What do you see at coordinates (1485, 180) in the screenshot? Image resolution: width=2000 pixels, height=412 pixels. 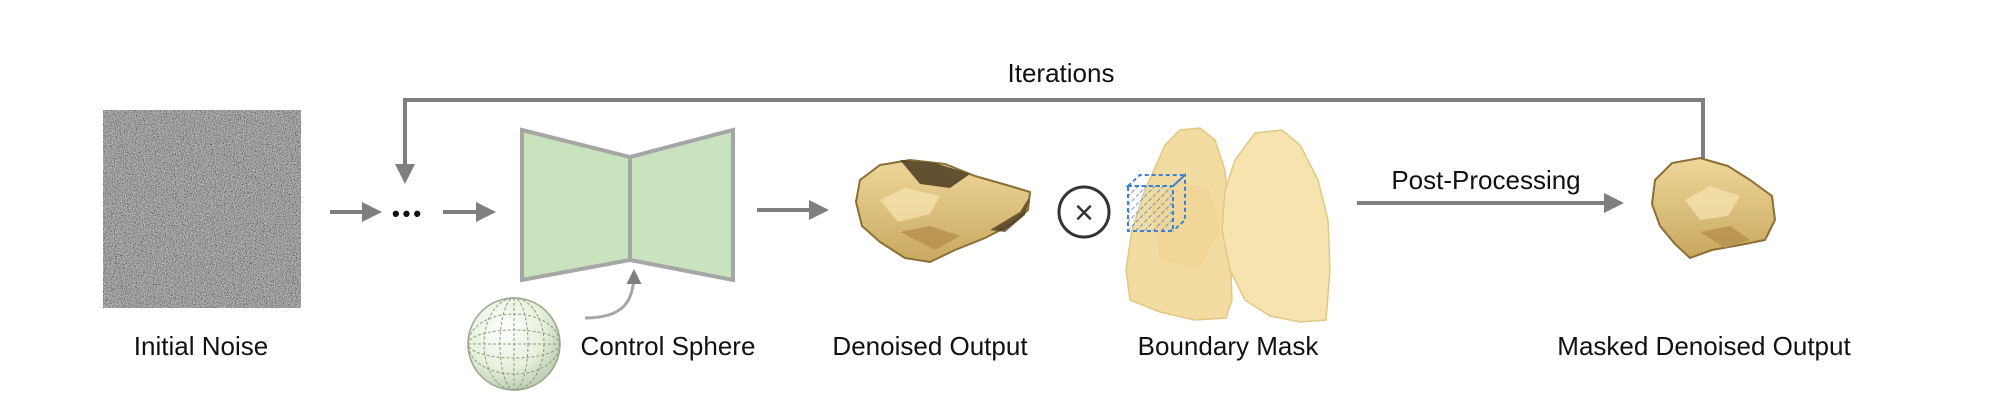 I see `post-processing-label: Post-Processing` at bounding box center [1485, 180].